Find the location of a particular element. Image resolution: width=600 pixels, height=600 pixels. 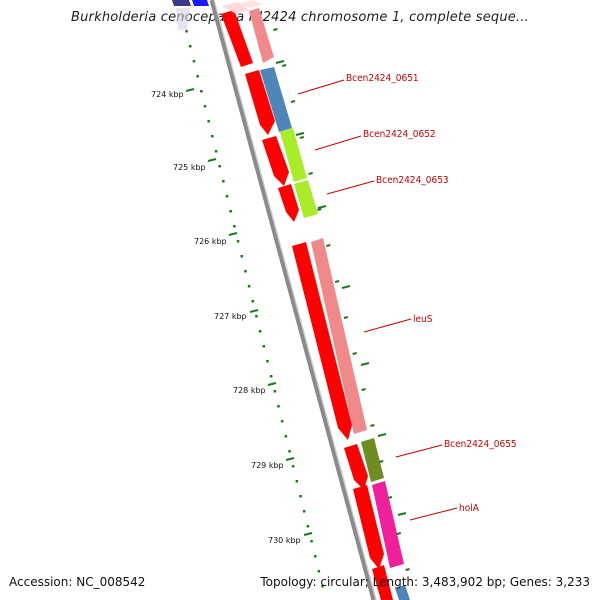

gene-label: Bcen2424_0655 is located at coordinates (480, 444).